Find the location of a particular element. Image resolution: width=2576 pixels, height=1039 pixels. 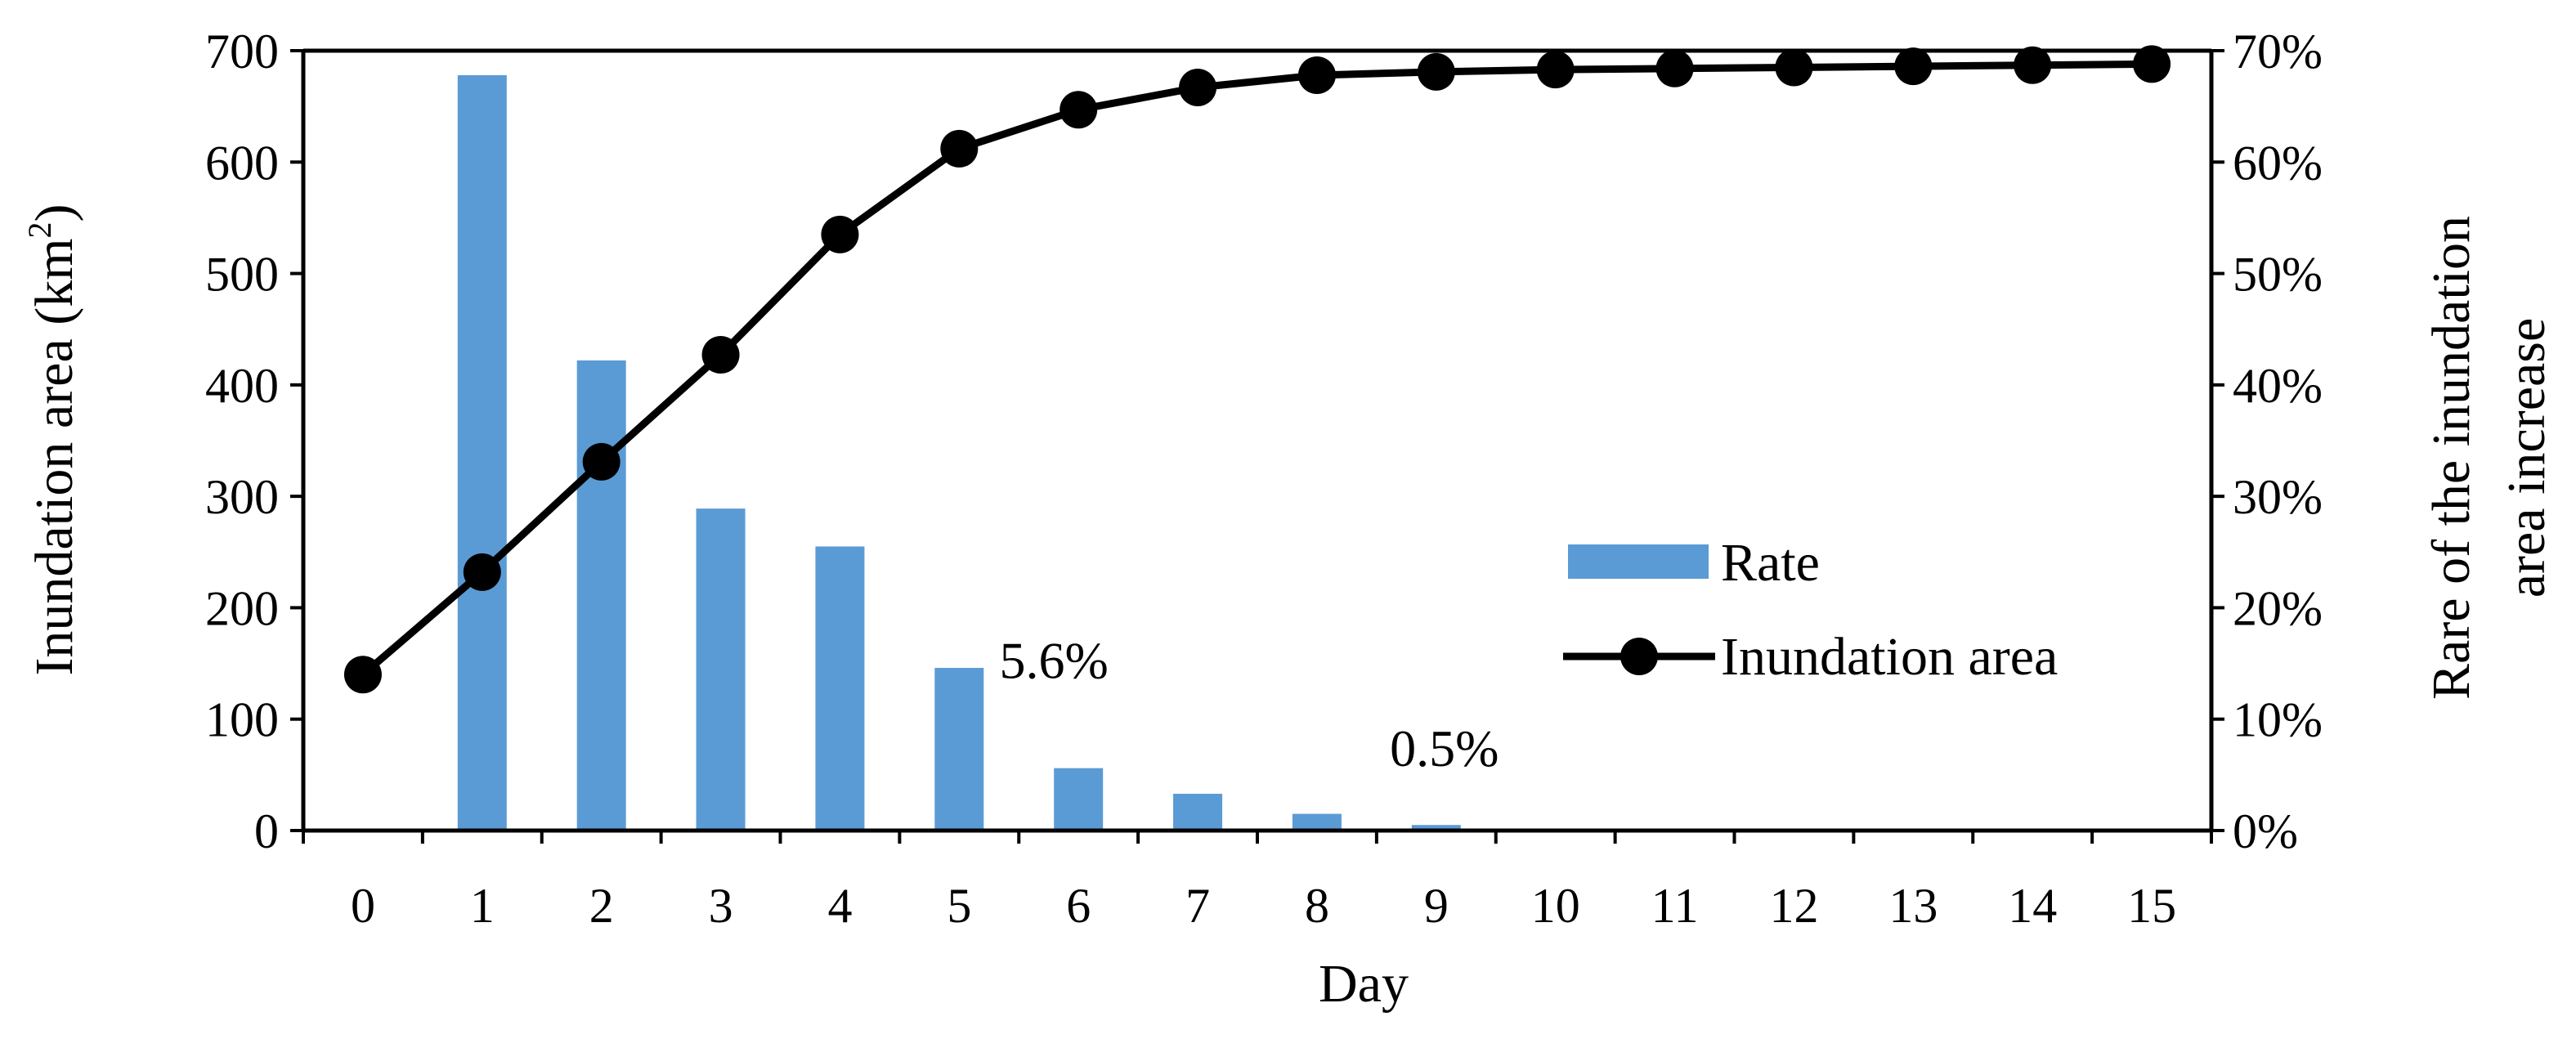

x-tick-label: 4 is located at coordinates (839, 906).